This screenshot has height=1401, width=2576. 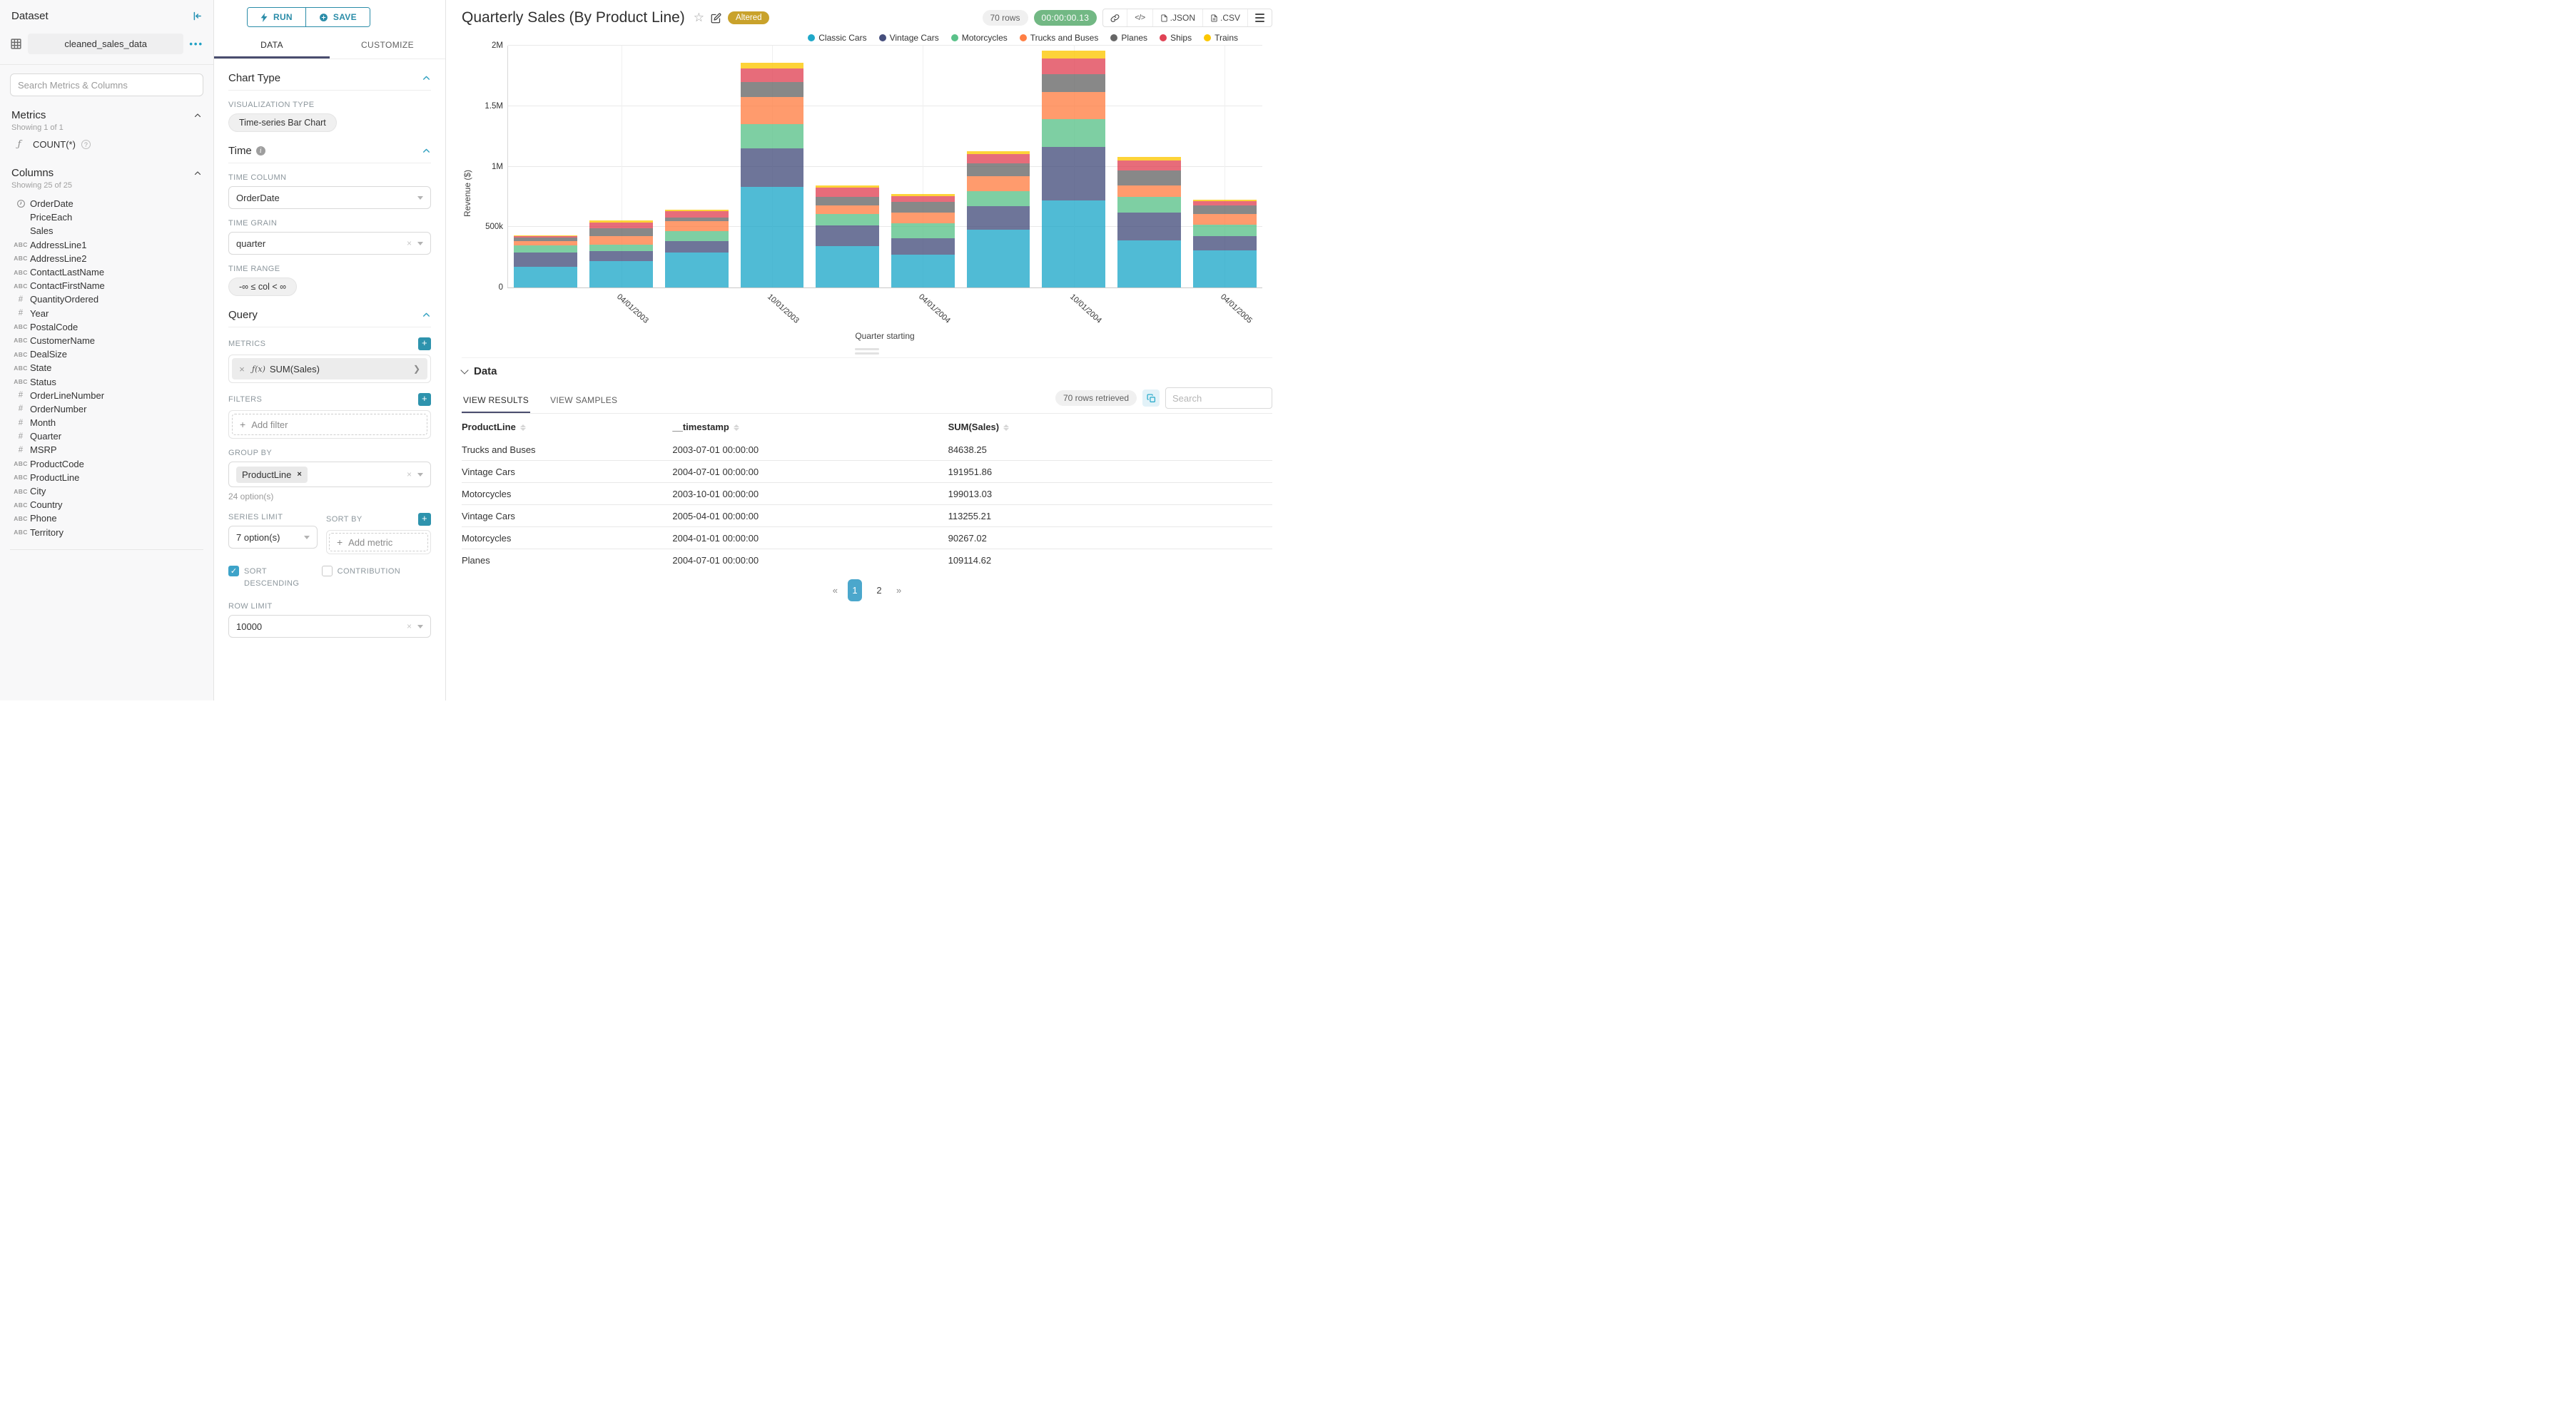 I want to click on column-item: ABC ContactFirstName, so click(x=106, y=285).